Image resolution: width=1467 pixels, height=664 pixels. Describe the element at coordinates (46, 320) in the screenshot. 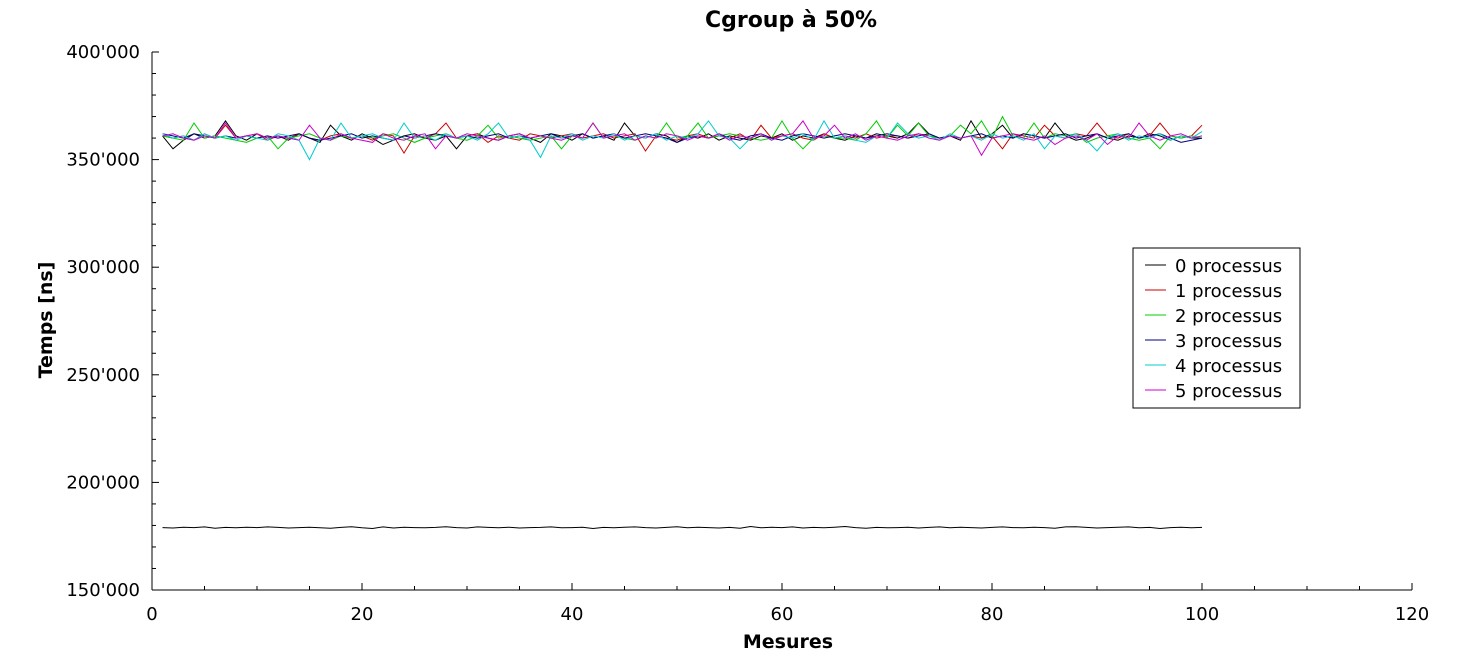

I see `y-axis-title: Temps [ns]` at that location.